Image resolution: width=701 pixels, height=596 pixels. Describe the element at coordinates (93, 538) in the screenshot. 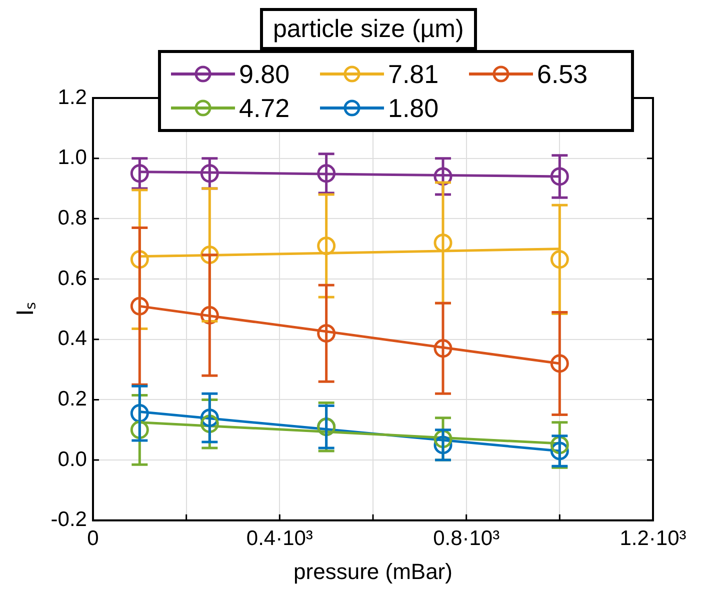

I see `x-tick-label: 0` at that location.